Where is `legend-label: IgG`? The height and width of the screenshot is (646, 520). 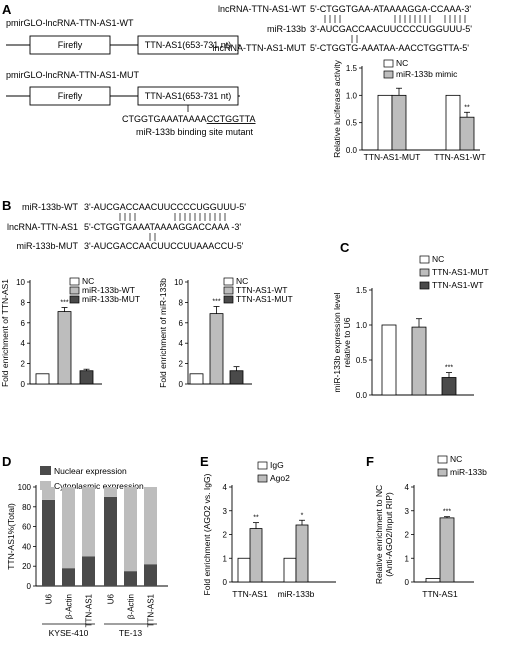
legend-label: IgG is located at coordinates (277, 465).